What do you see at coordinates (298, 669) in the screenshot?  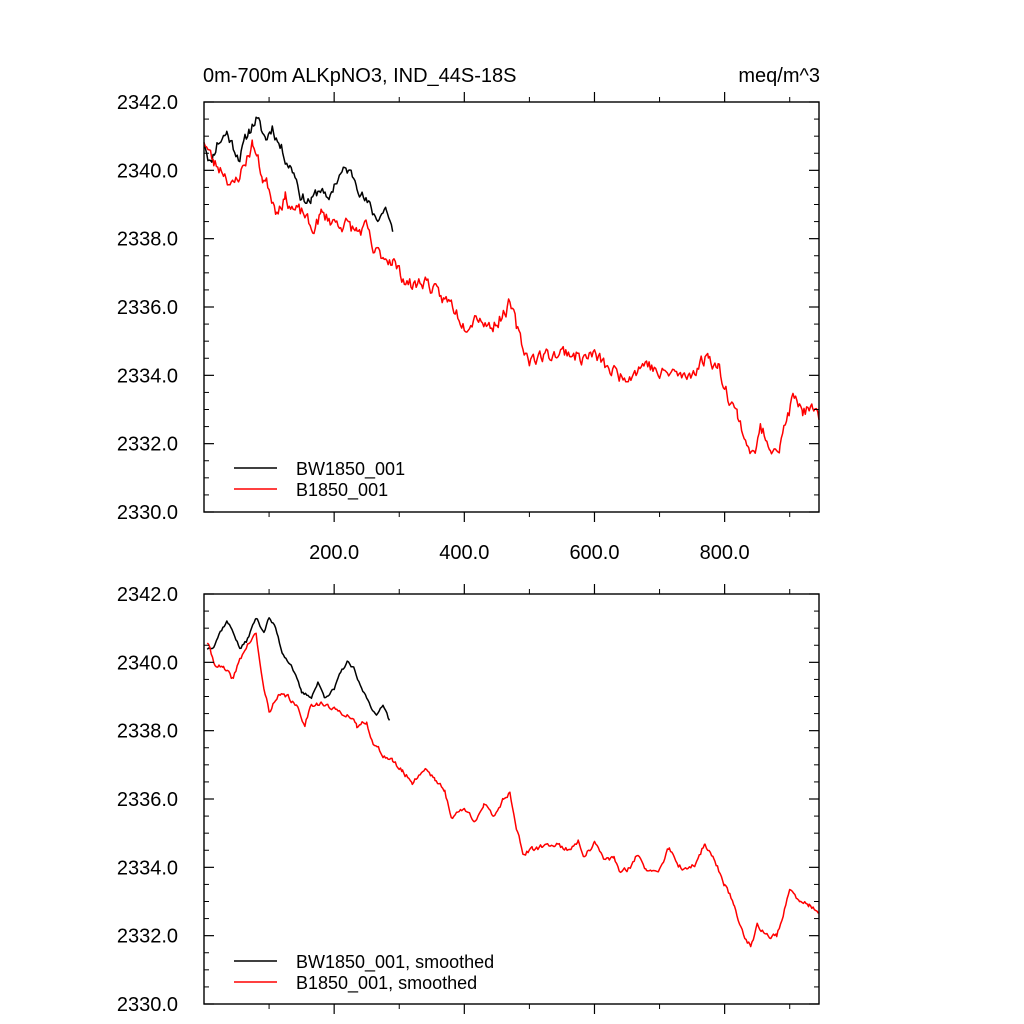 I see `series-line-bw1850-001-smoothed` at bounding box center [298, 669].